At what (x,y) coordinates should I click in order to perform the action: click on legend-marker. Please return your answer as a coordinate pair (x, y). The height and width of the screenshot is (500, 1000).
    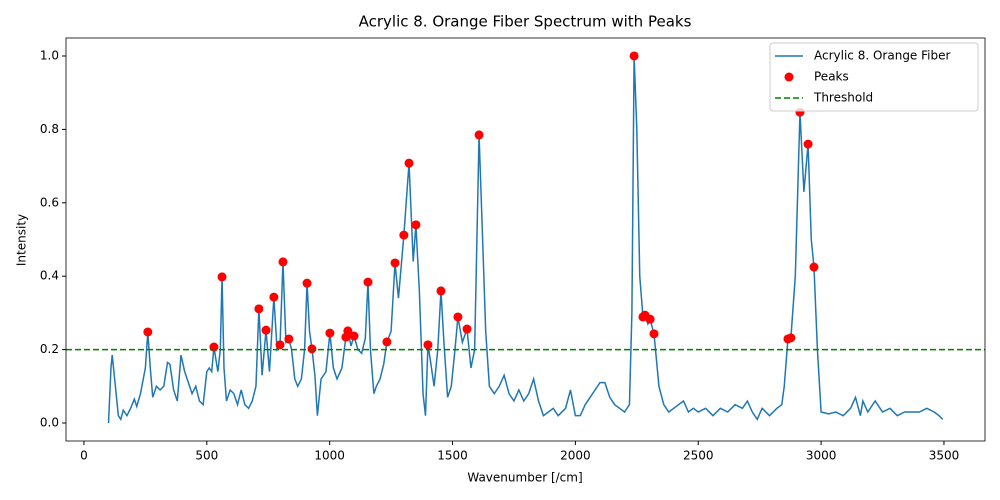
    Looking at the image, I should click on (789, 77).